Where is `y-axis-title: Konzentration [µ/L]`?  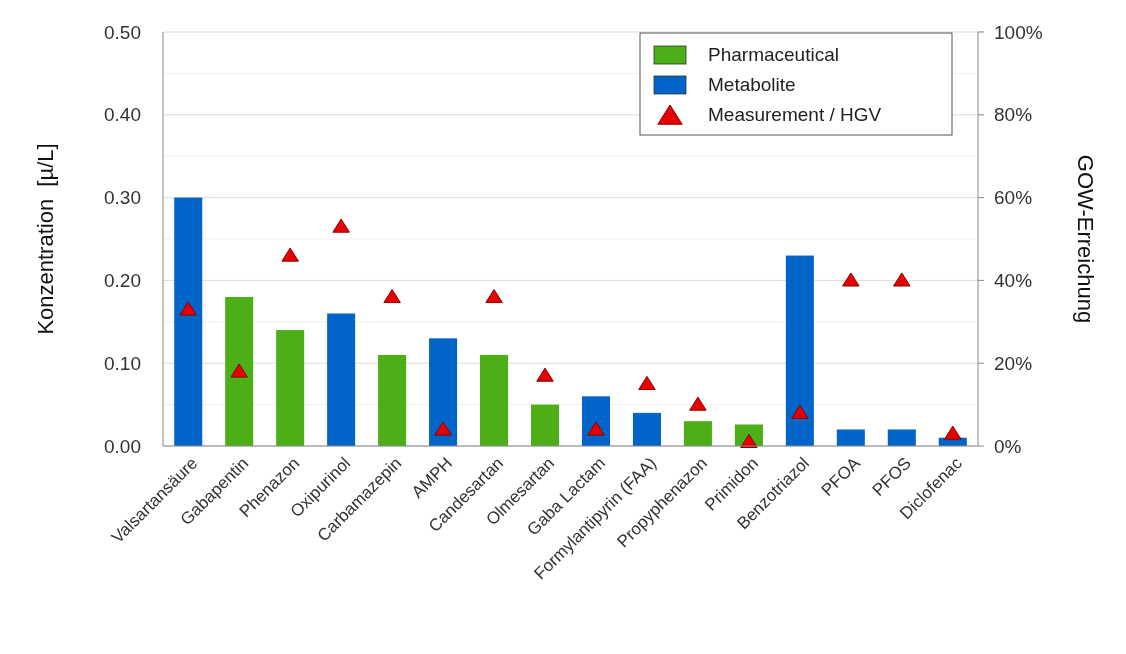 y-axis-title: Konzentration [µ/L] is located at coordinates (45, 239).